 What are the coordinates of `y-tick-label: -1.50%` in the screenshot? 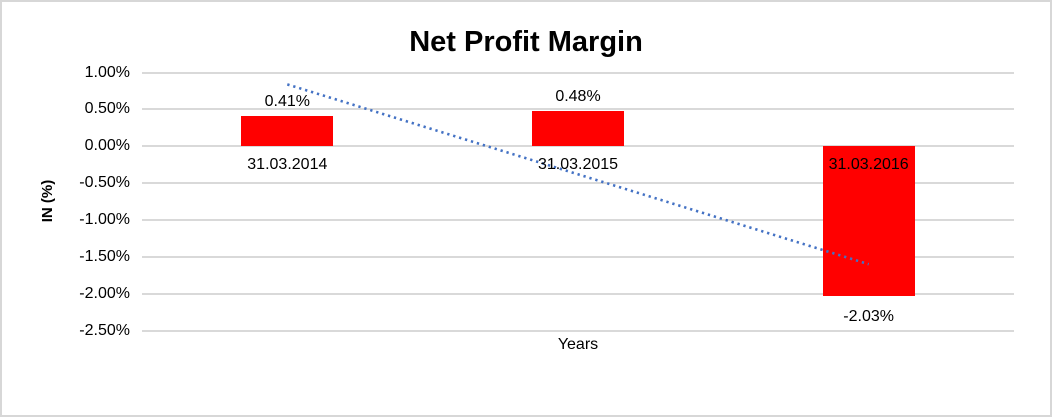 It's located at (104, 256).